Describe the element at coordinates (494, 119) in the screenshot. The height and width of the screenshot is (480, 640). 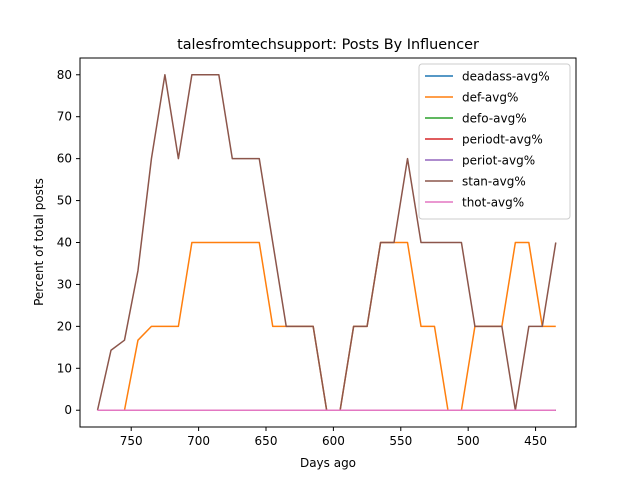
I see `legend-entry-label: defo-avg%` at that location.